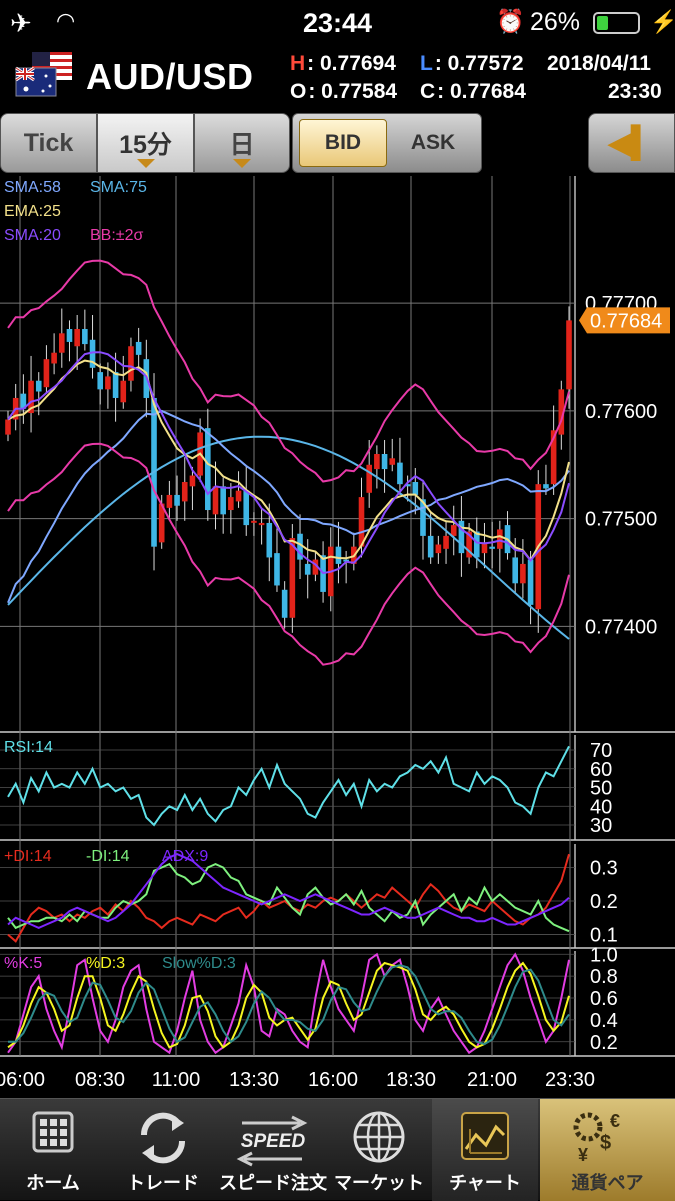  I want to click on x-tick-label: 13:30, so click(254, 1080).